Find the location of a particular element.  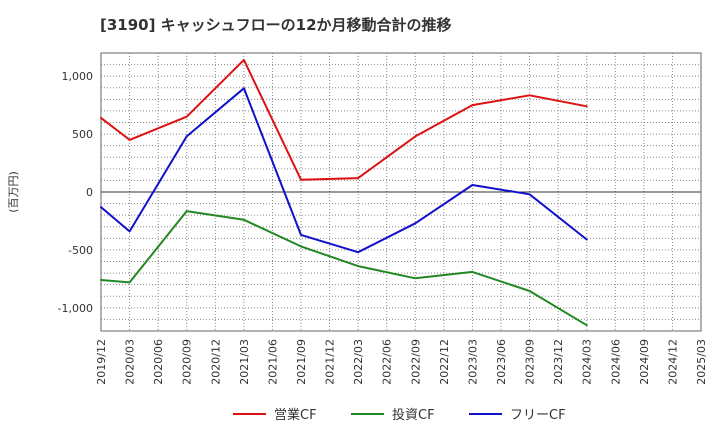

x-tick-label: 2024/09 is located at coordinates (644, 362).